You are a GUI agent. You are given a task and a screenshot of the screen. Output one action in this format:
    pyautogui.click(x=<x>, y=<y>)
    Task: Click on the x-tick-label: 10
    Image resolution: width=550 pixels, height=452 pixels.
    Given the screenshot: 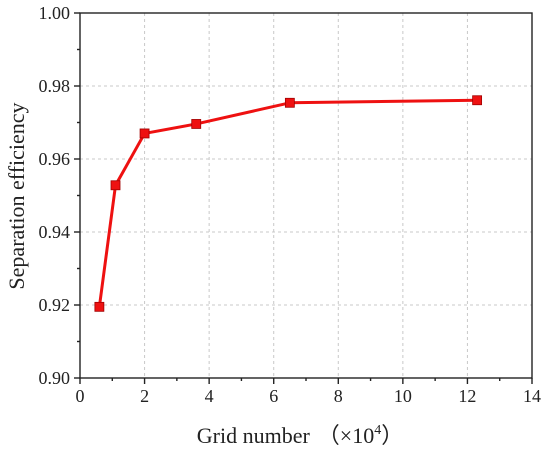 What is the action you would take?
    pyautogui.click(x=403, y=396)
    